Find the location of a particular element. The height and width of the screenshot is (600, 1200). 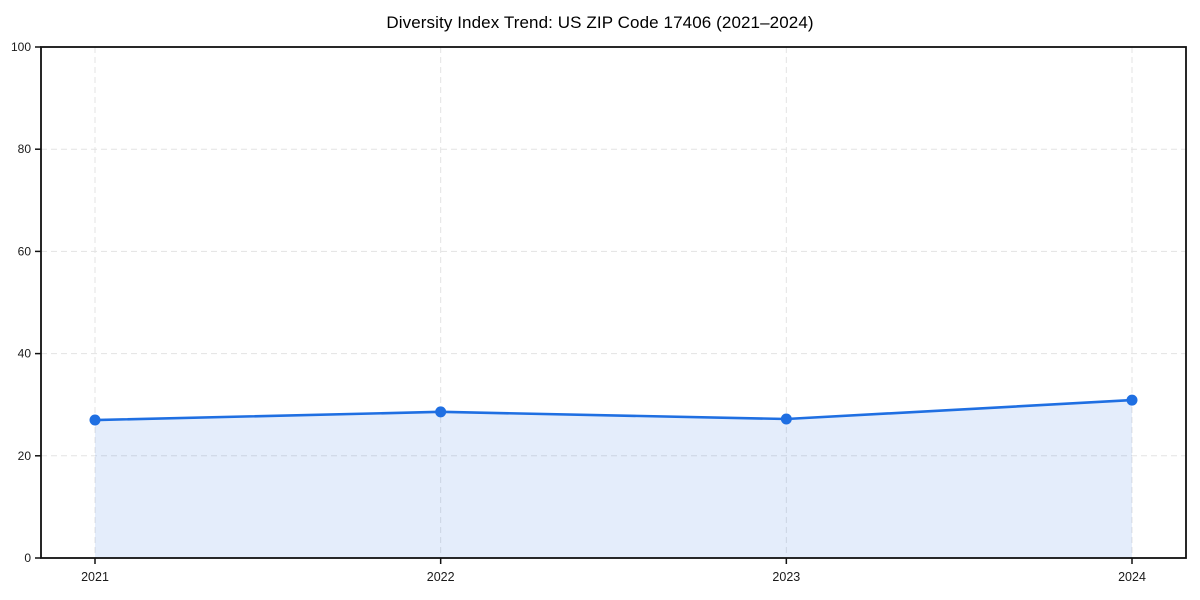

x-tick-label: 2024 is located at coordinates (1132, 577).